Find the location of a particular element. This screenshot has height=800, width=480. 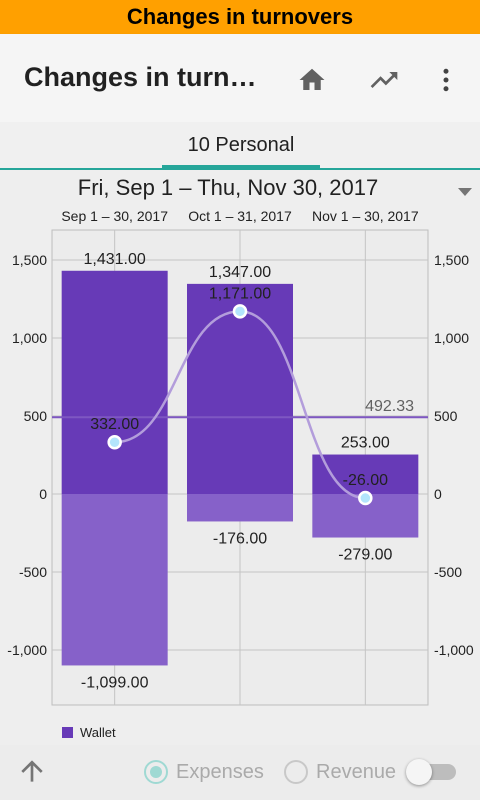

trending-up-icon is located at coordinates (384, 80).